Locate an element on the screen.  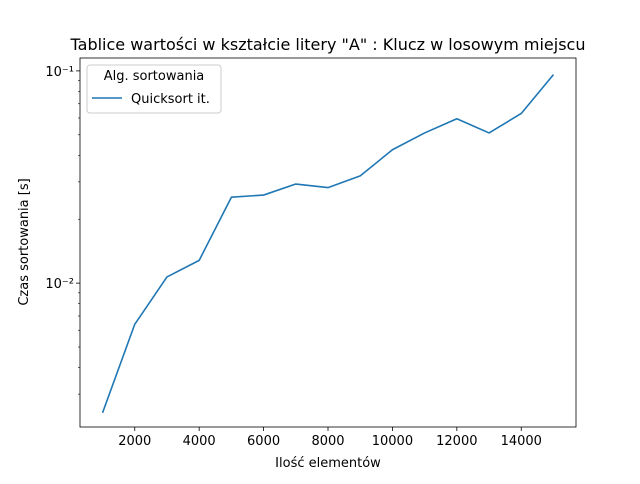
legend-box is located at coordinates (154, 89).